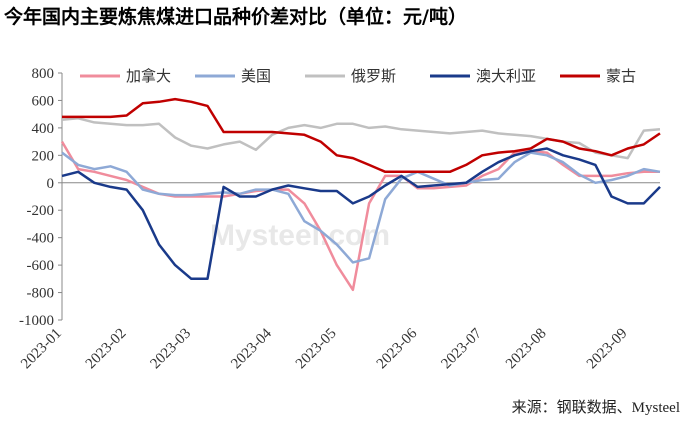 The image size is (689, 423). Describe the element at coordinates (43, 156) in the screenshot. I see `y-tick-label: 200` at that location.